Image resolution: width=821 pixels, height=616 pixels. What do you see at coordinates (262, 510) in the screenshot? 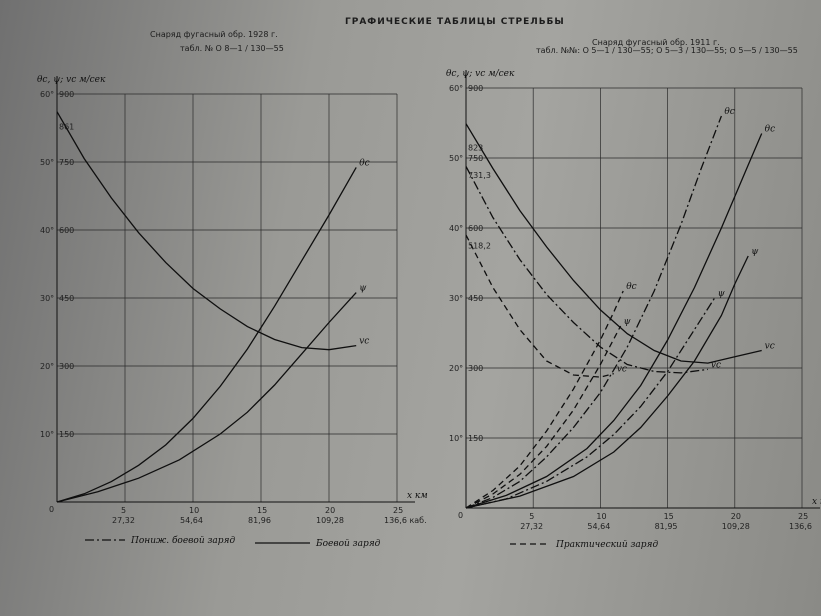
I see `left-x-tick-km: 15` at bounding box center [262, 510].